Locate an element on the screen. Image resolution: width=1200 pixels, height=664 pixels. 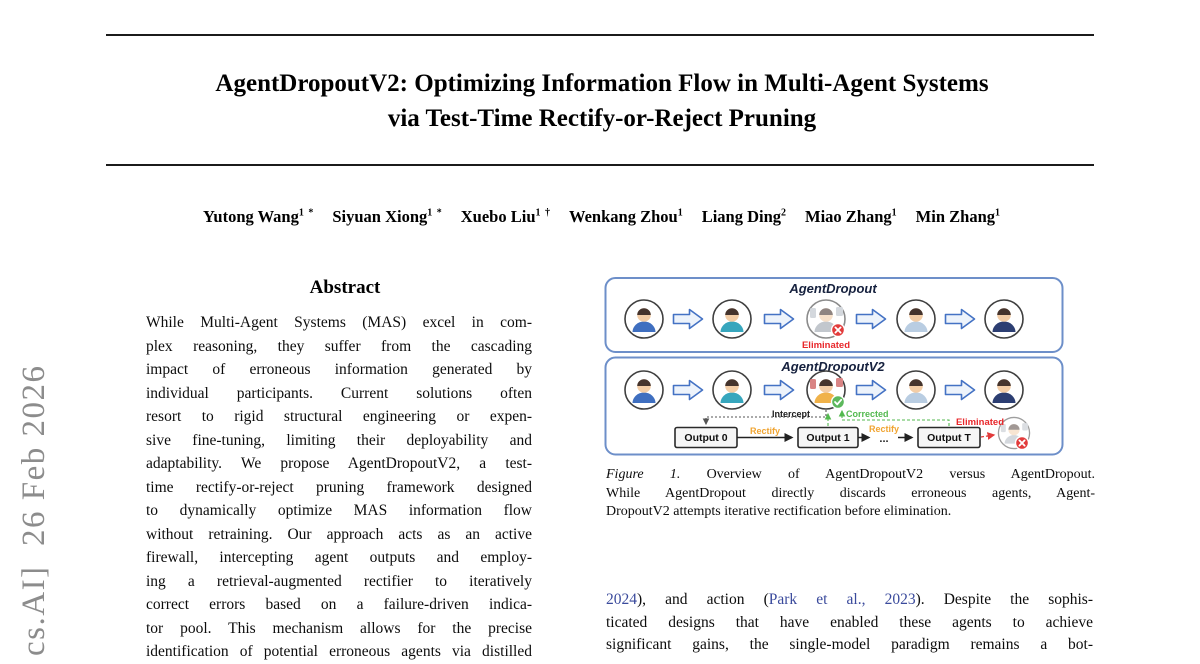
author: Wenkang Zhou1 is located at coordinates (626, 216).